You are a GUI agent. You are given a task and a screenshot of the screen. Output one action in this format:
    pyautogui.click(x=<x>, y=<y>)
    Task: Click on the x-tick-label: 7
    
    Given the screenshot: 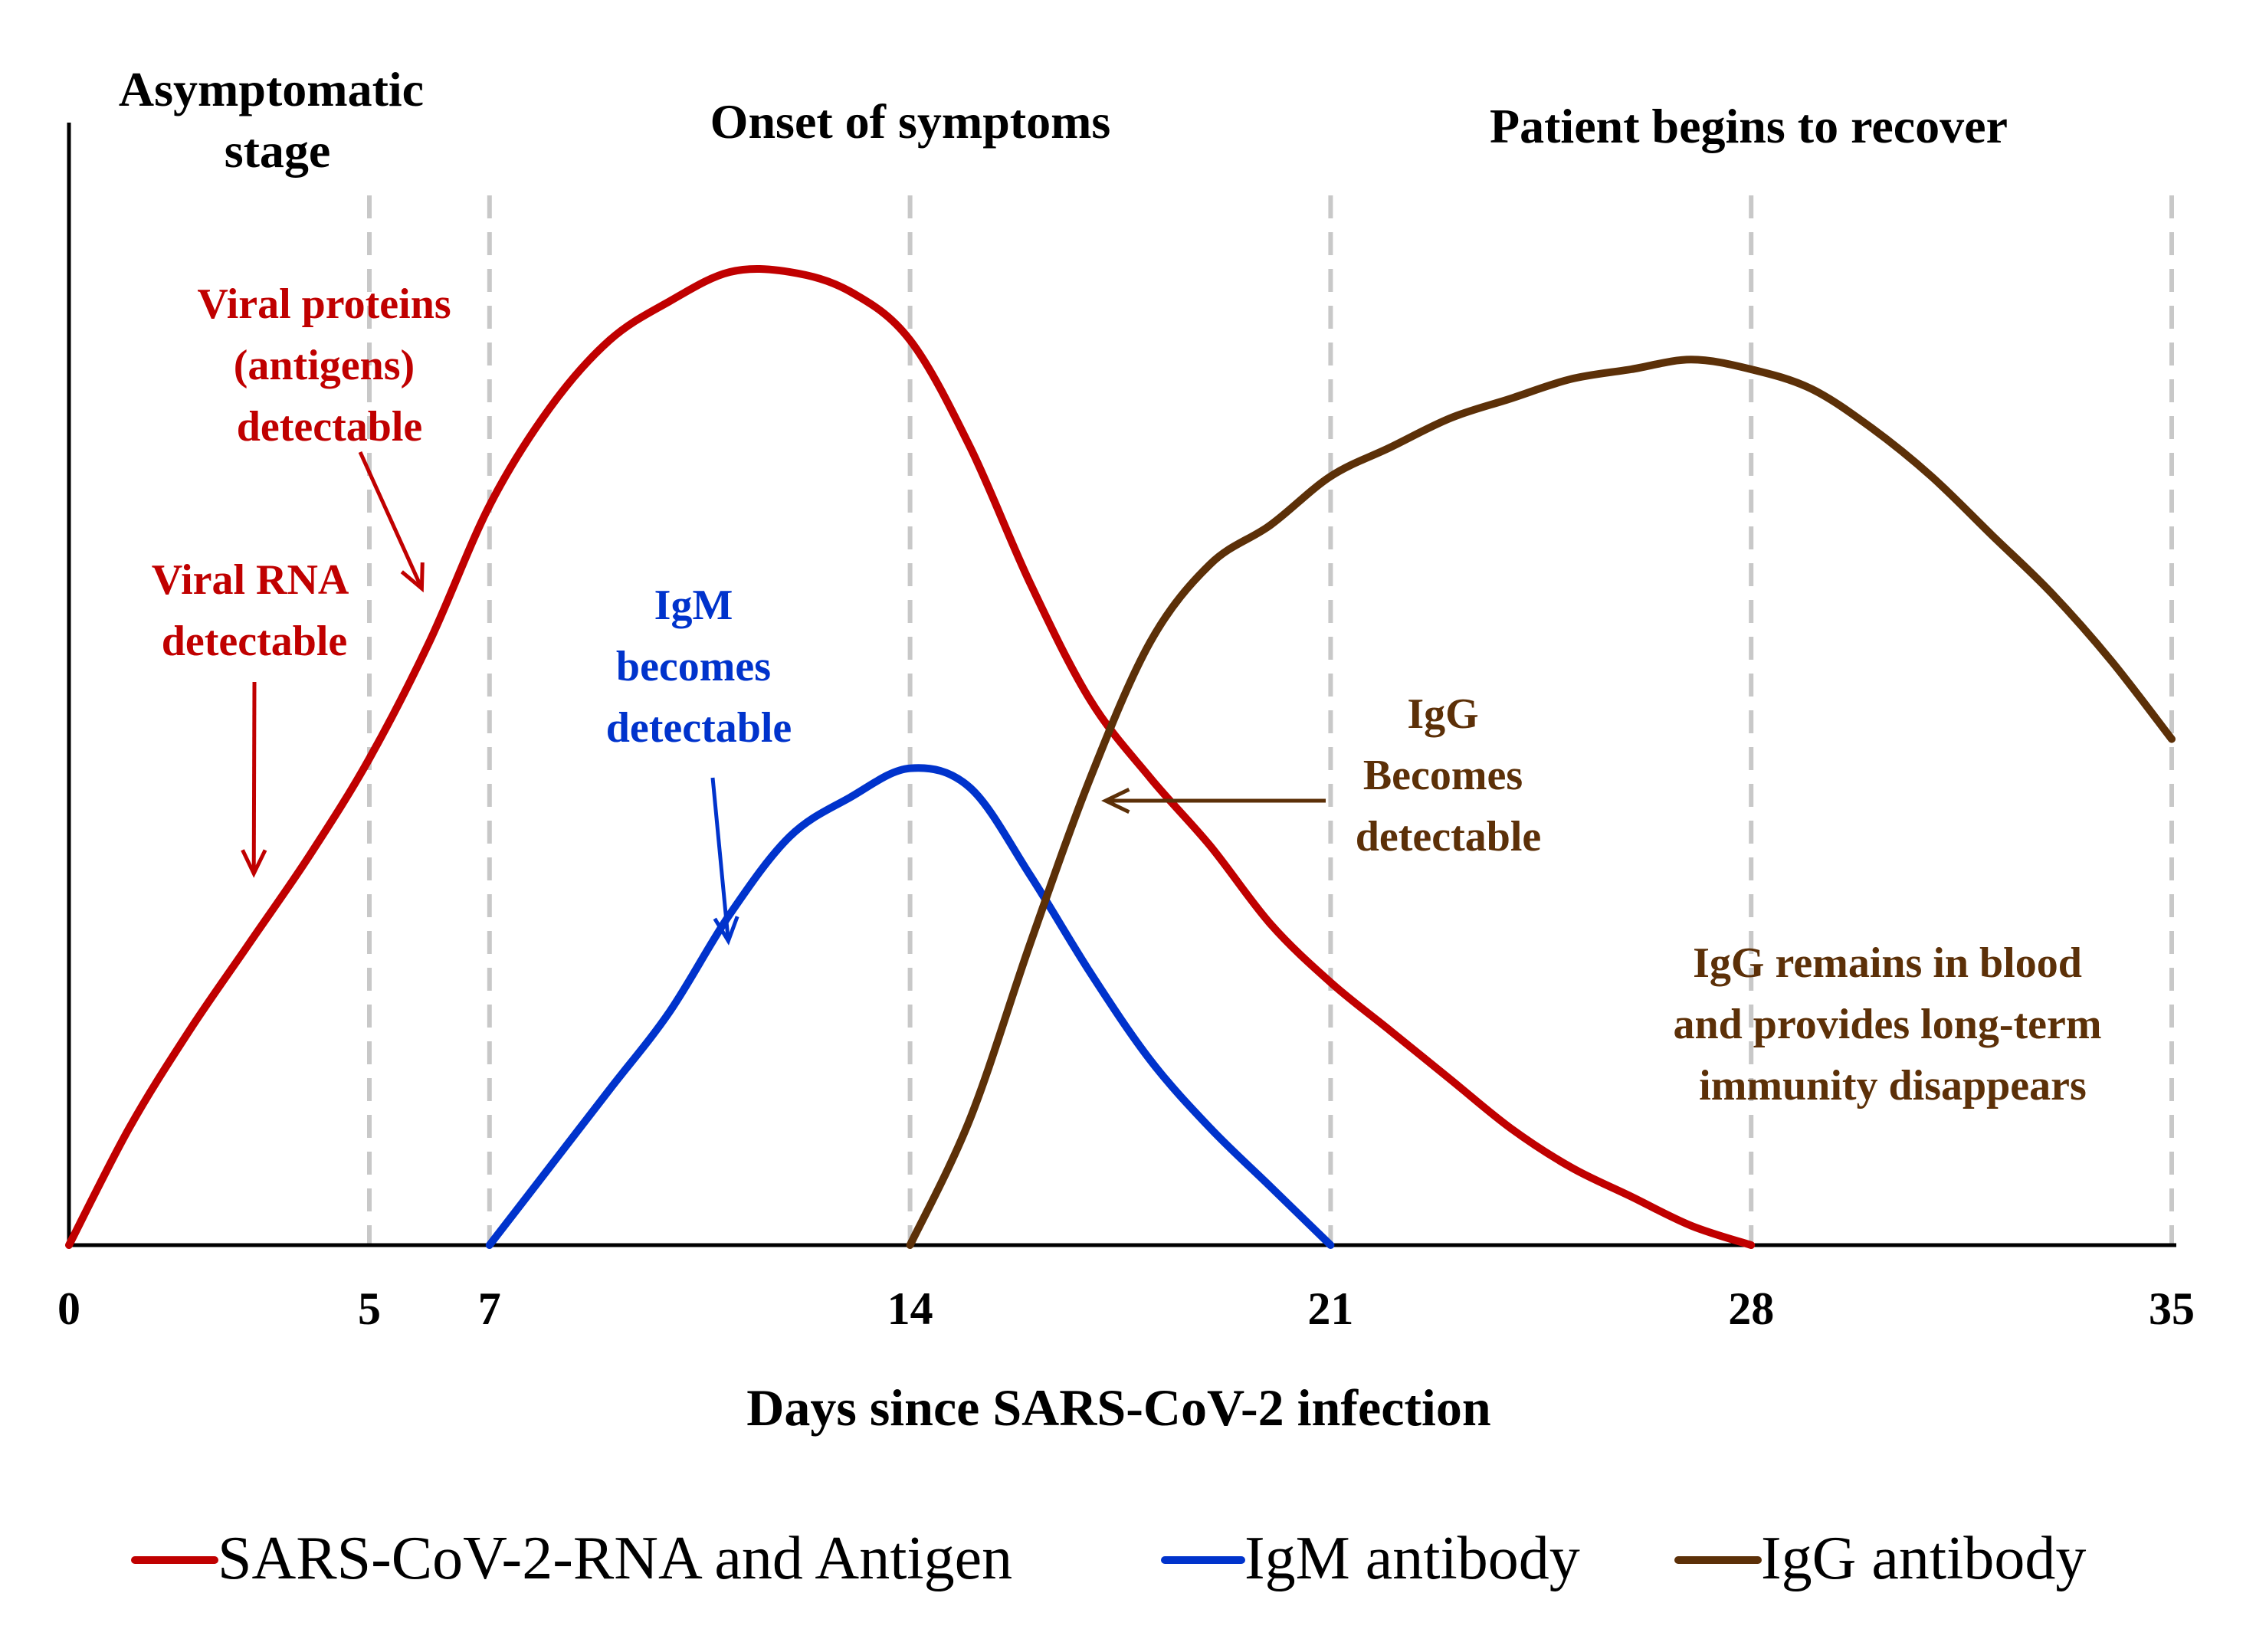 What is the action you would take?
    pyautogui.click(x=490, y=1308)
    